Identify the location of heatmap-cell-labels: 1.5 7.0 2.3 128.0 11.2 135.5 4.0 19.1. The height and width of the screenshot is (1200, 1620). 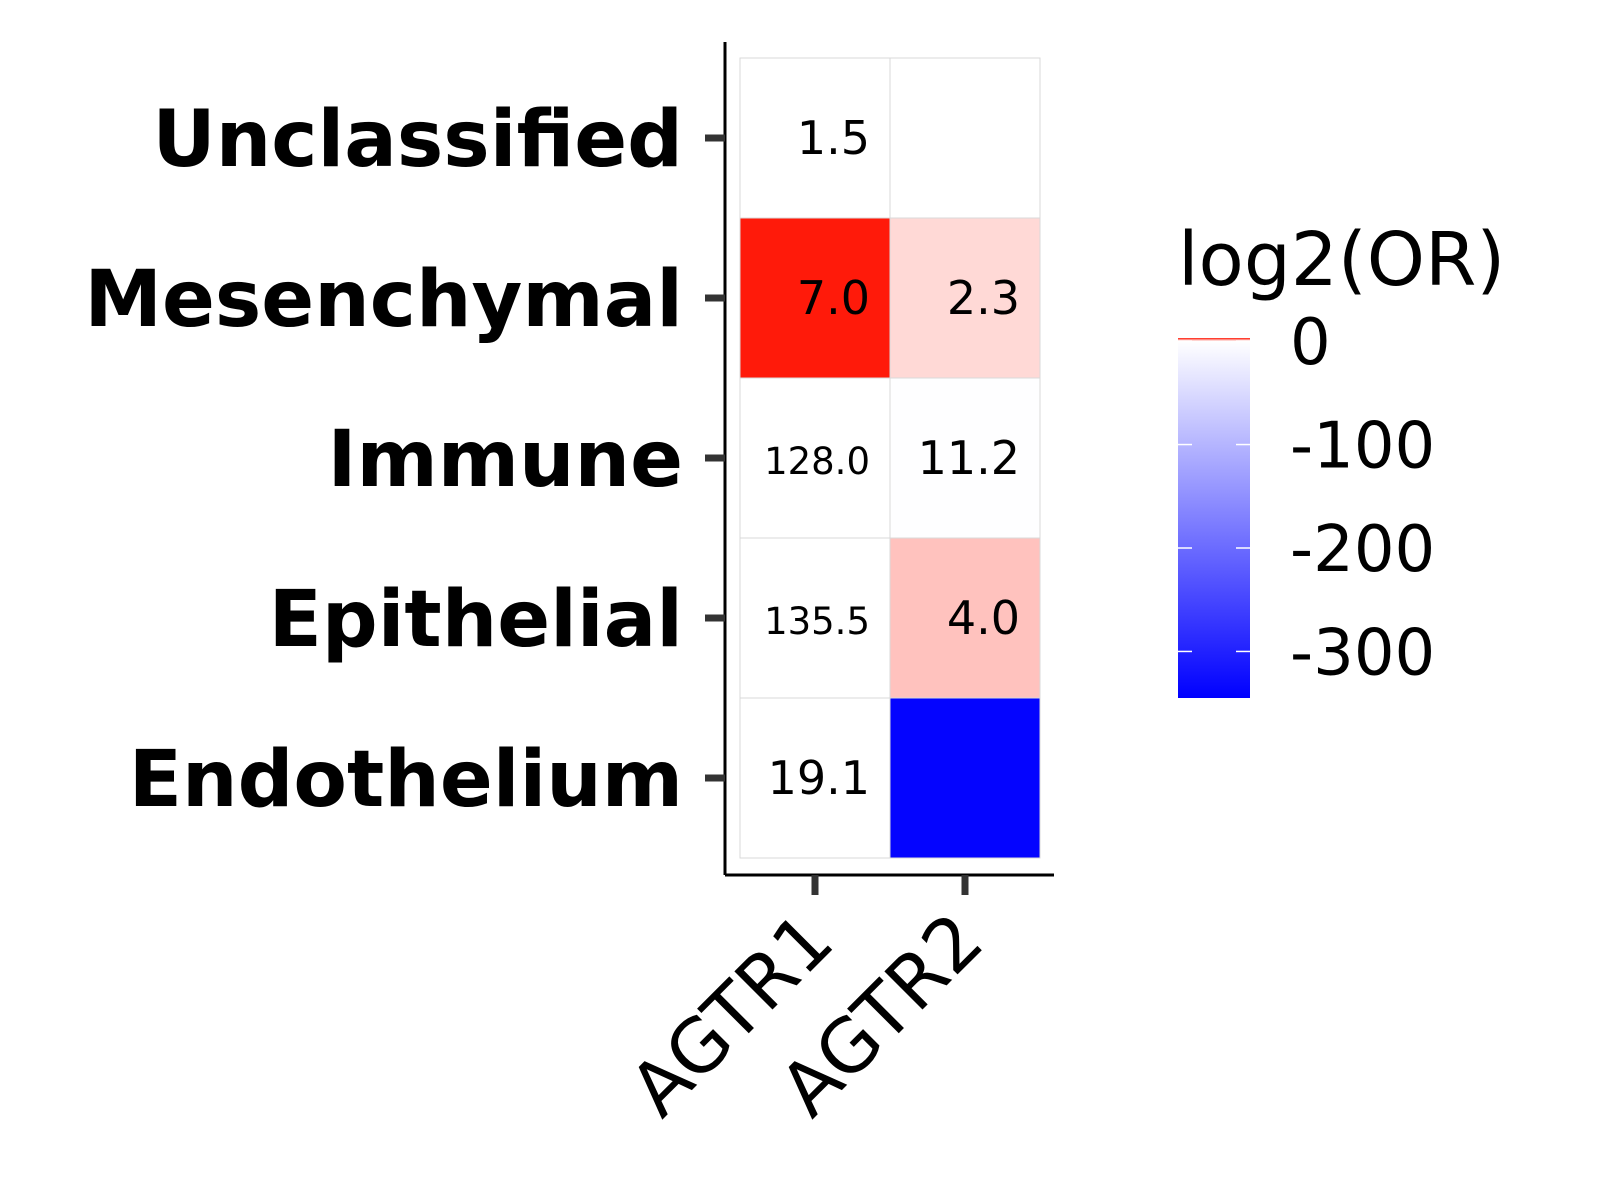
(892, 458).